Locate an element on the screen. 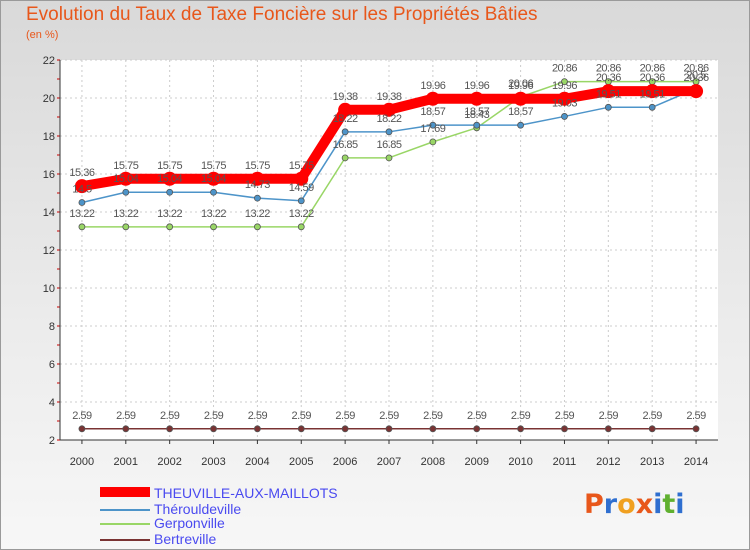  legend-label-theuville: THEUVILLE-AUX-MAILLOTS is located at coordinates (246, 493).